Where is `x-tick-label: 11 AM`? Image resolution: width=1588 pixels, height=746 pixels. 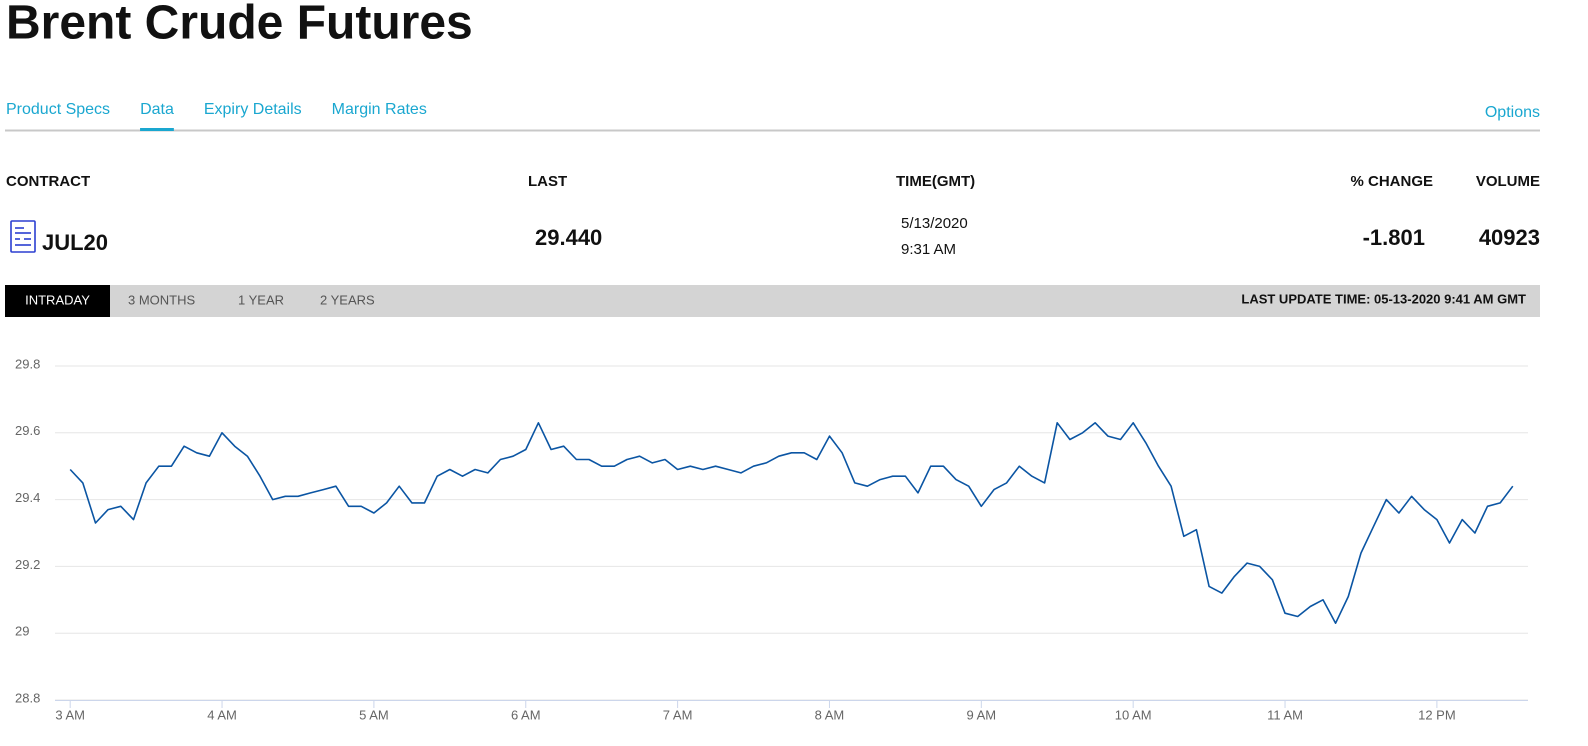 x-tick-label: 11 AM is located at coordinates (1285, 714).